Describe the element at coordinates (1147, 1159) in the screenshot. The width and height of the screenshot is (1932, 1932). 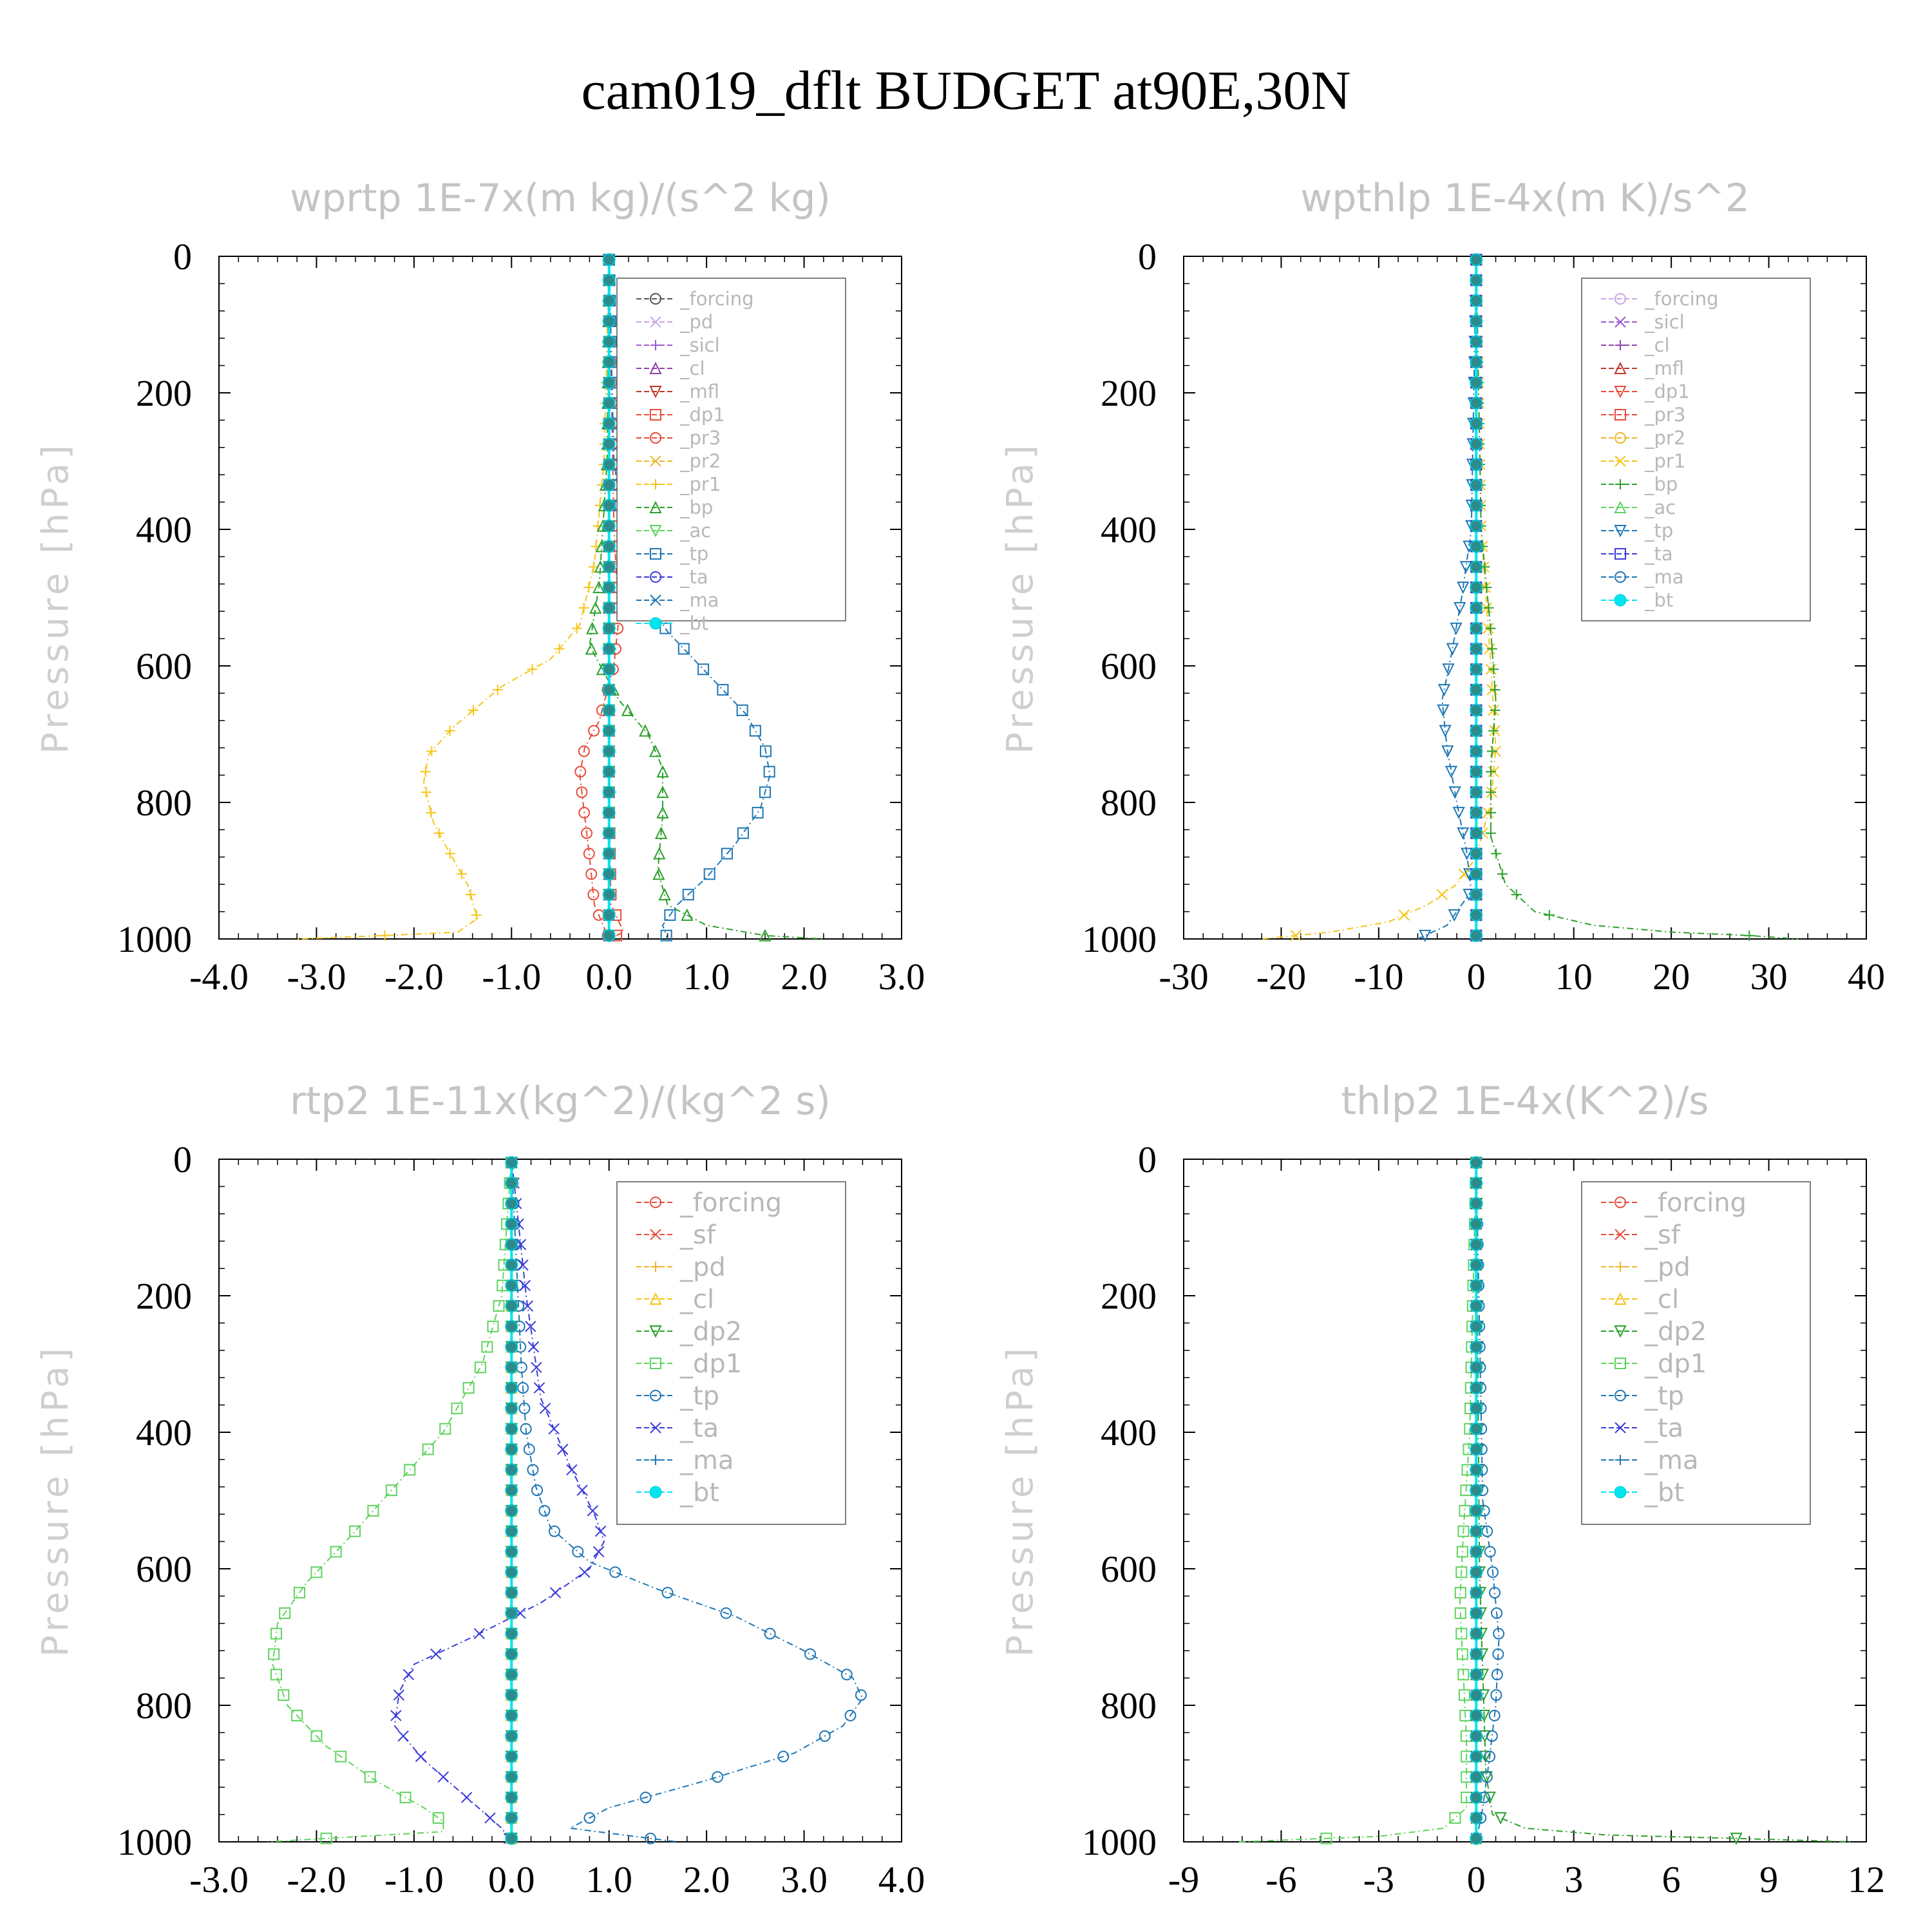
I see `y-tick-label: 0` at that location.